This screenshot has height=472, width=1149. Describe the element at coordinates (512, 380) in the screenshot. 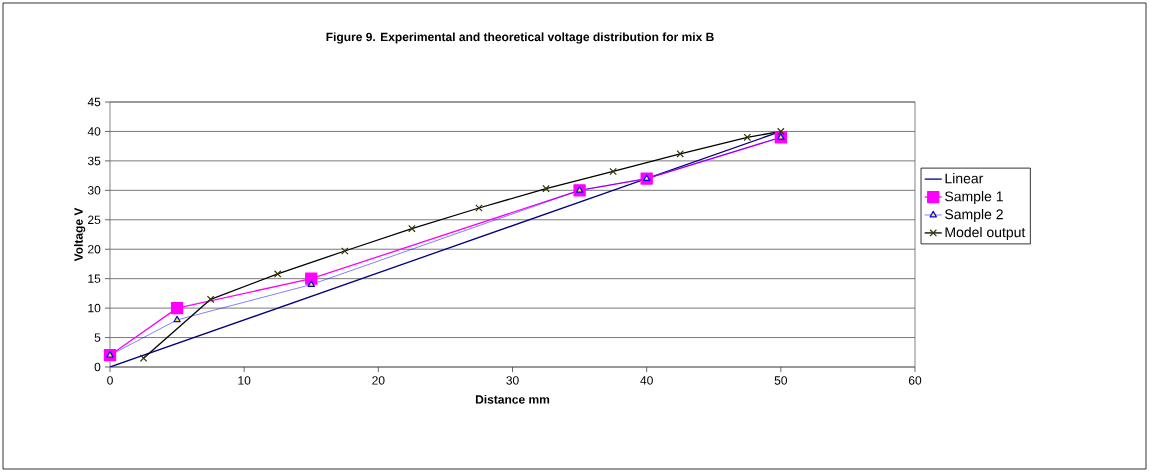

I see `x-tick-label: 30` at that location.